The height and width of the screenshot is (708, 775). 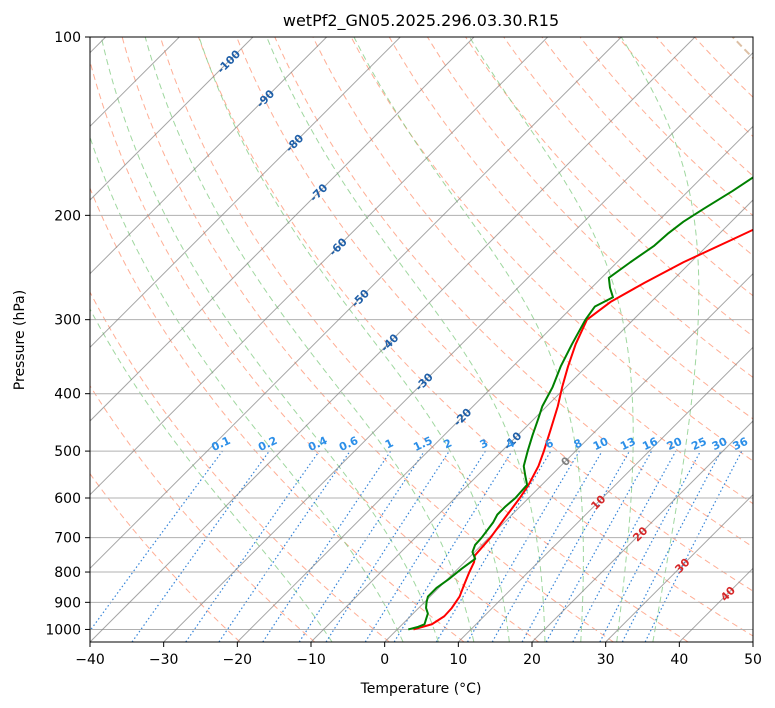 I want to click on y-axis-title: Pressure (hPa), so click(x=20, y=340).